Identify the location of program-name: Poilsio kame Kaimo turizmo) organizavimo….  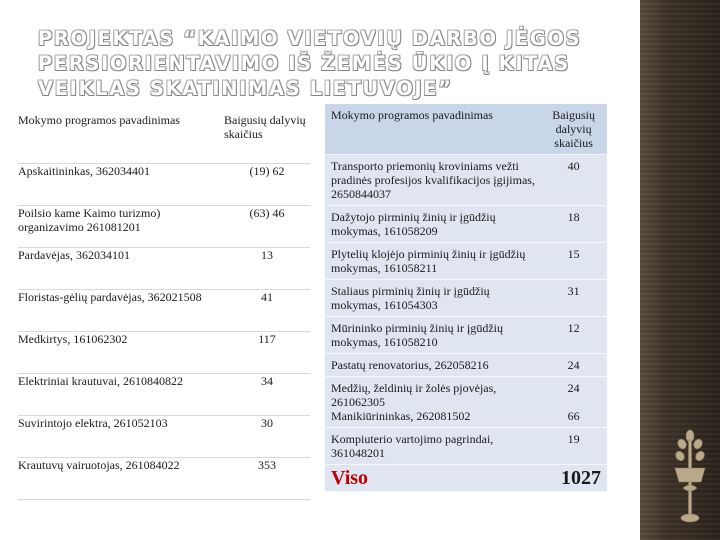
(121, 226).